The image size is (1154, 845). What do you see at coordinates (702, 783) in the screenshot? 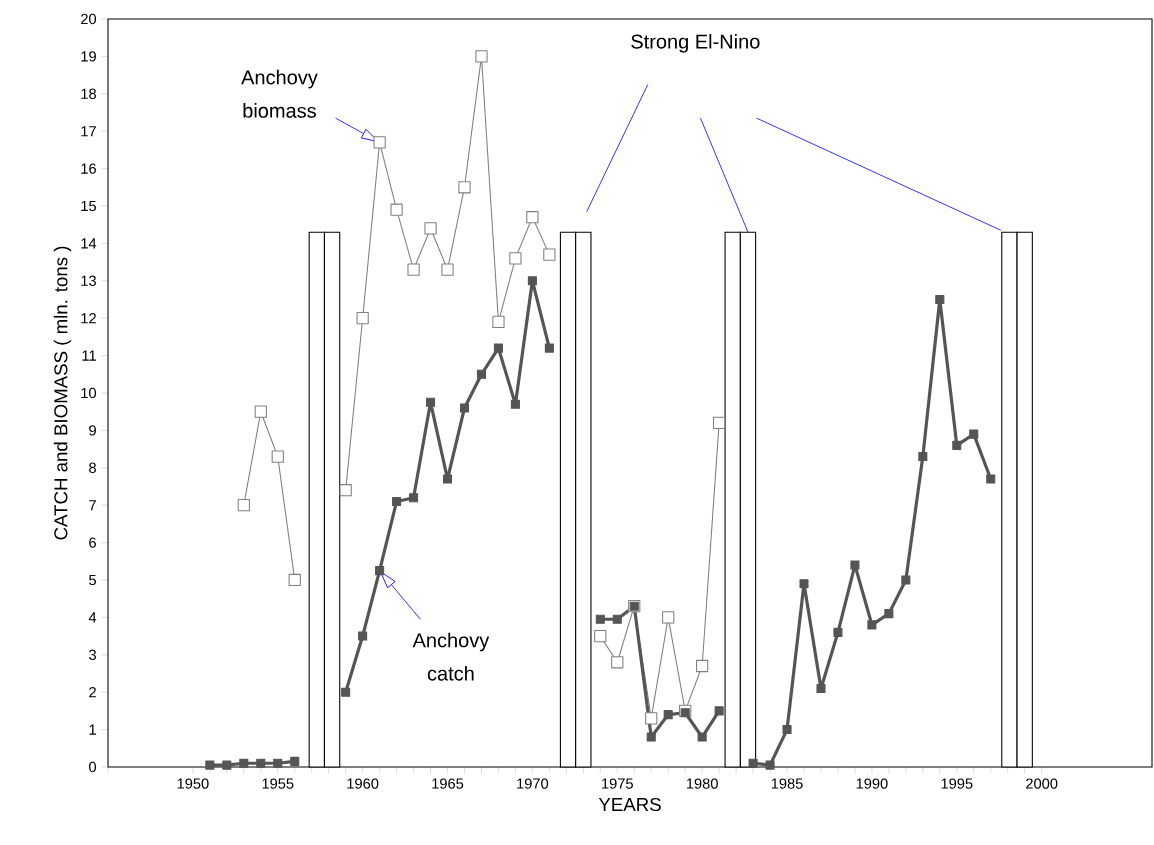
I see `x-tick-label: 1980` at bounding box center [702, 783].